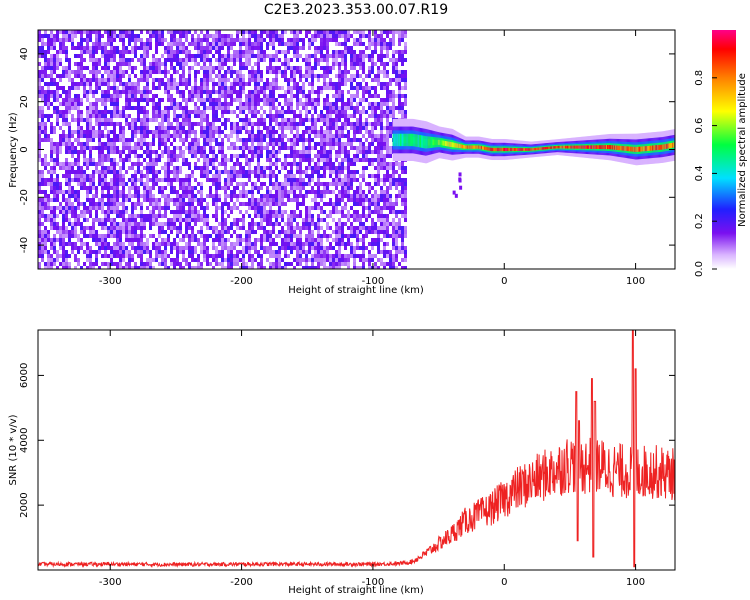  What do you see at coordinates (699, 221) in the screenshot?
I see `colorbar-tick-label: 0.2` at bounding box center [699, 221].